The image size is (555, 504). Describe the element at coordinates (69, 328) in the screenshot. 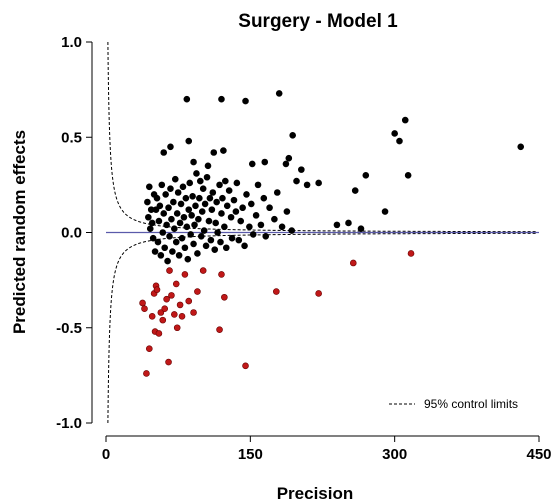

I see `y-tick-label: -0.5` at that location.